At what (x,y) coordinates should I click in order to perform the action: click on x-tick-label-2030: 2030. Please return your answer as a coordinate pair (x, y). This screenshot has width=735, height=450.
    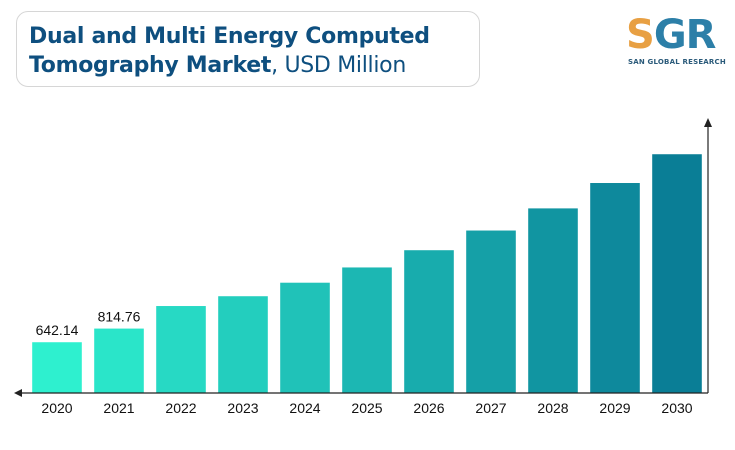
    Looking at the image, I should click on (676, 408).